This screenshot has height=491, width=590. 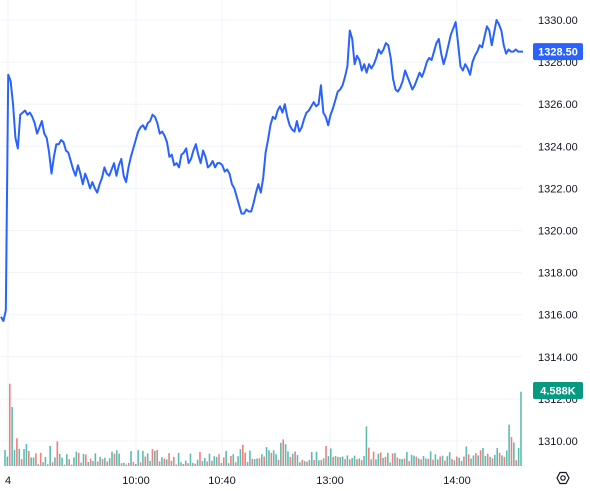 I want to click on last-price-badge-bg, so click(x=558, y=52).